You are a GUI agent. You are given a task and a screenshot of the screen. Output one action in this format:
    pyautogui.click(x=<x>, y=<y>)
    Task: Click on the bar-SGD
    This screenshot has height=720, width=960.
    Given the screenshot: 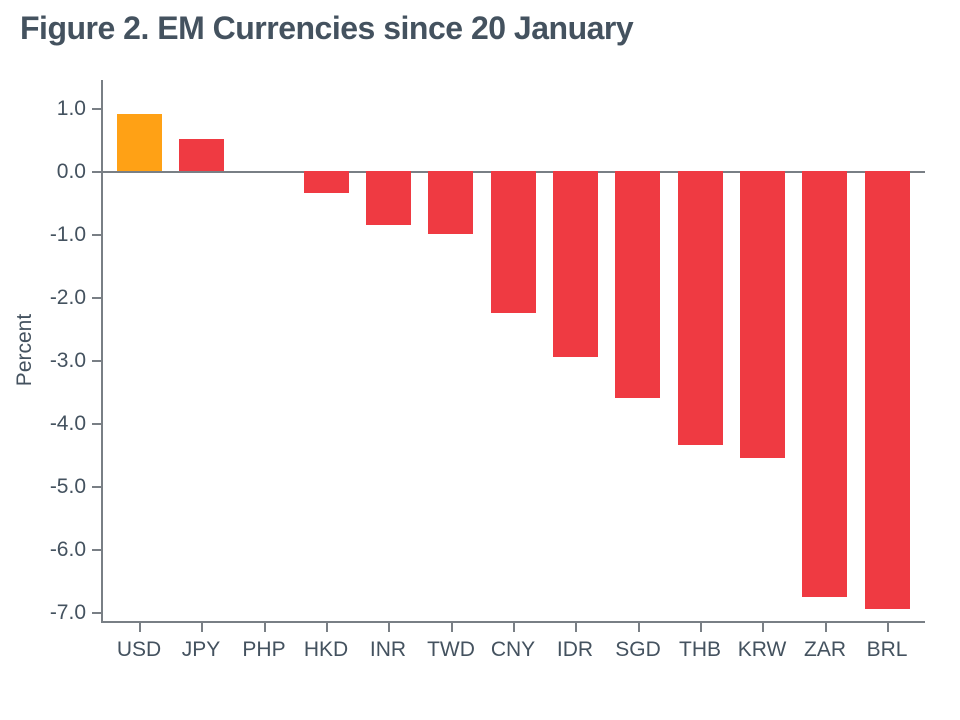 What is the action you would take?
    pyautogui.click(x=637, y=284)
    